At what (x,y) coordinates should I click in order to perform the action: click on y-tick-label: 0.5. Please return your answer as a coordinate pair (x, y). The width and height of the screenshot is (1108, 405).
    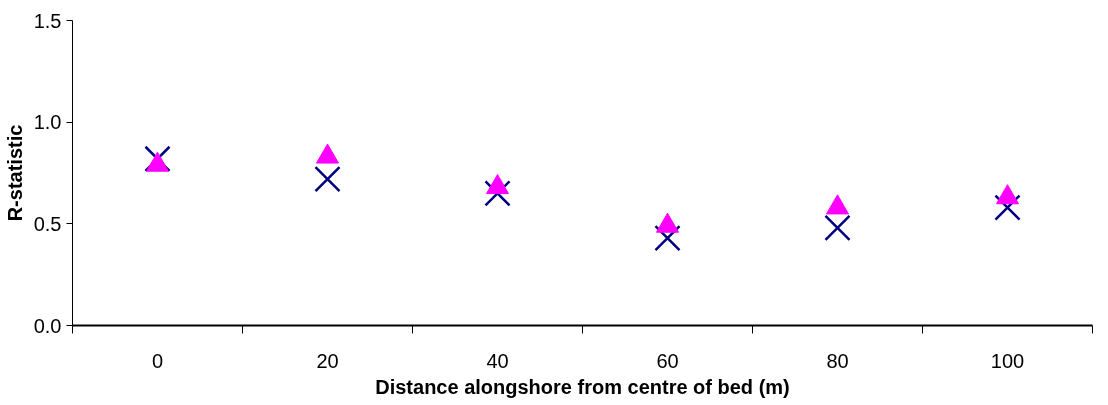
    Looking at the image, I should click on (47, 223).